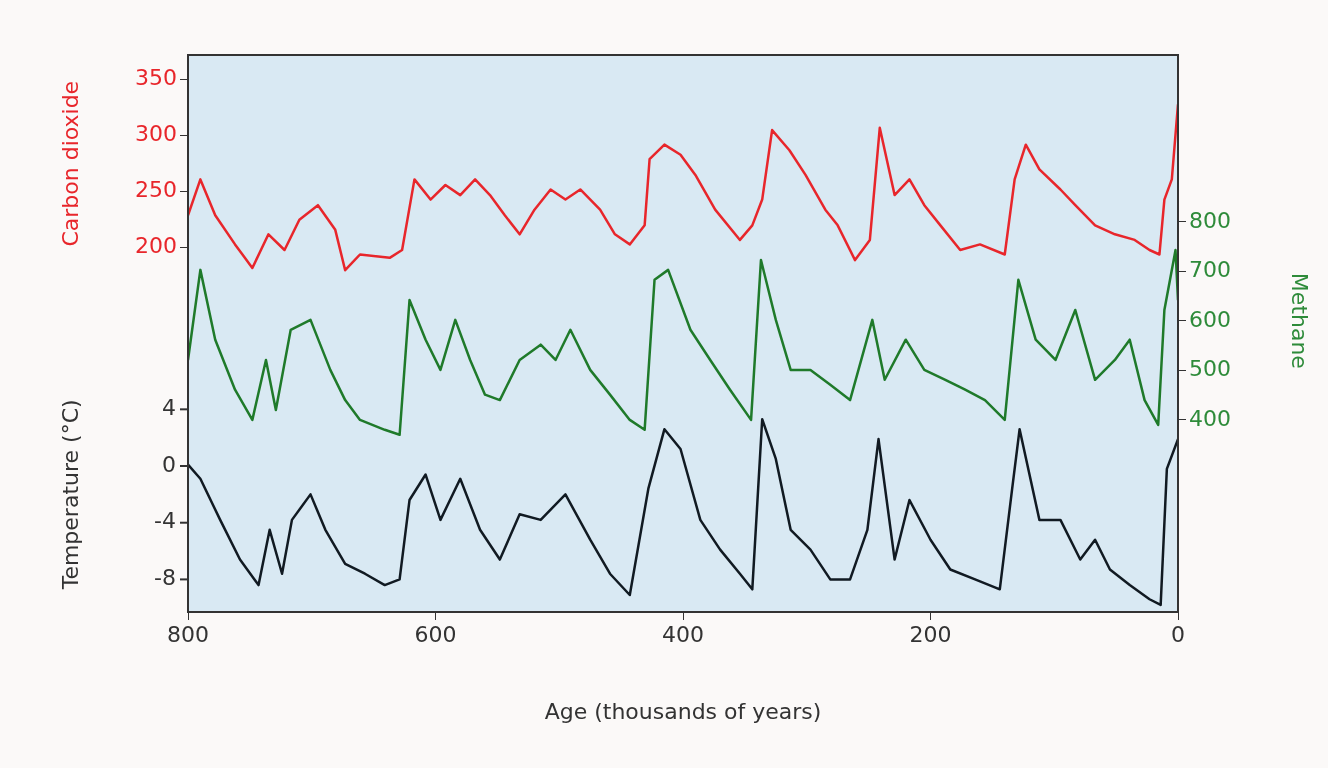  What do you see at coordinates (156, 190) in the screenshot?
I see `y-tick-label: 250` at bounding box center [156, 190].